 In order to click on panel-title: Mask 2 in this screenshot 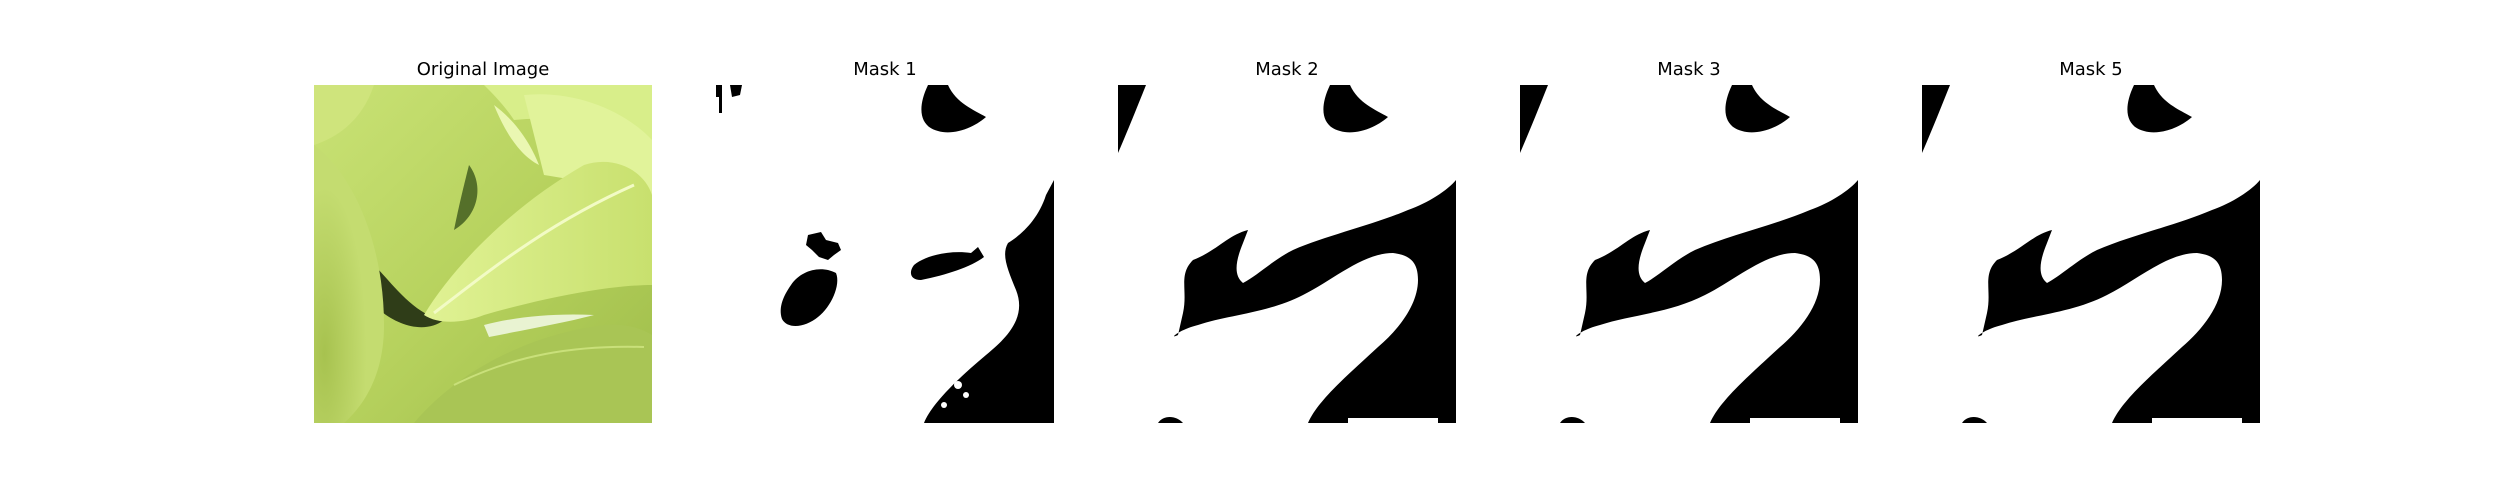, I will do `click(1287, 69)`.